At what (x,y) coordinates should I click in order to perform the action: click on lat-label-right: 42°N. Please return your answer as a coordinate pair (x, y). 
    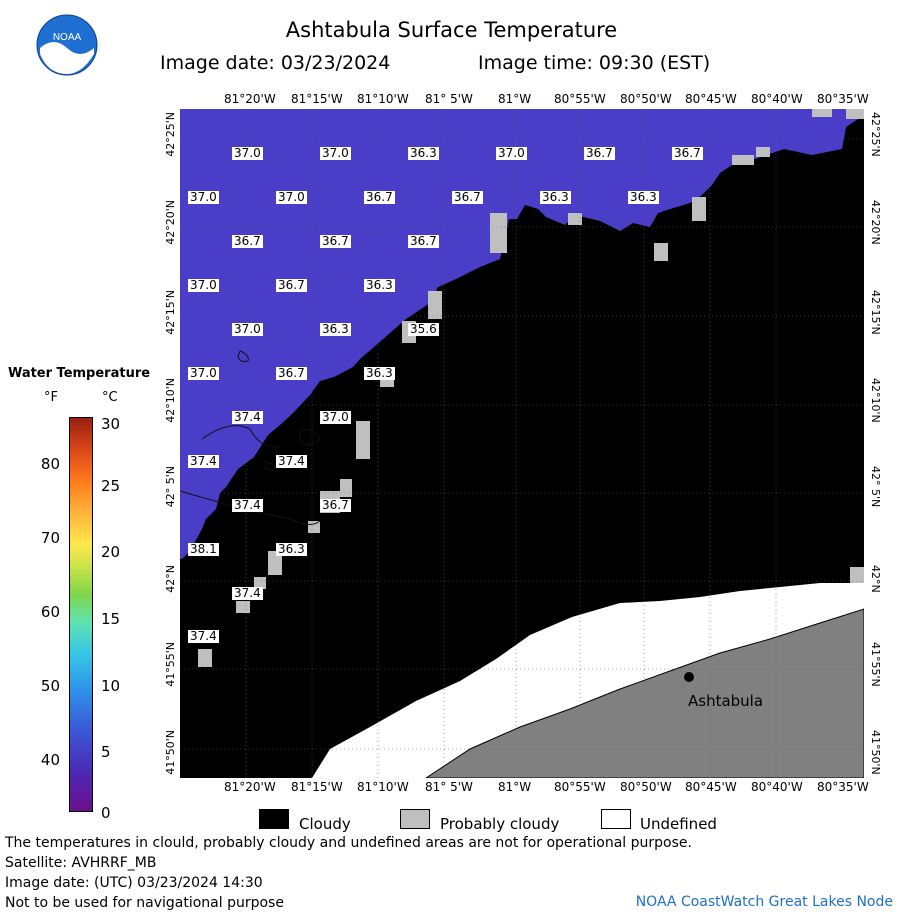
    Looking at the image, I should click on (875, 579).